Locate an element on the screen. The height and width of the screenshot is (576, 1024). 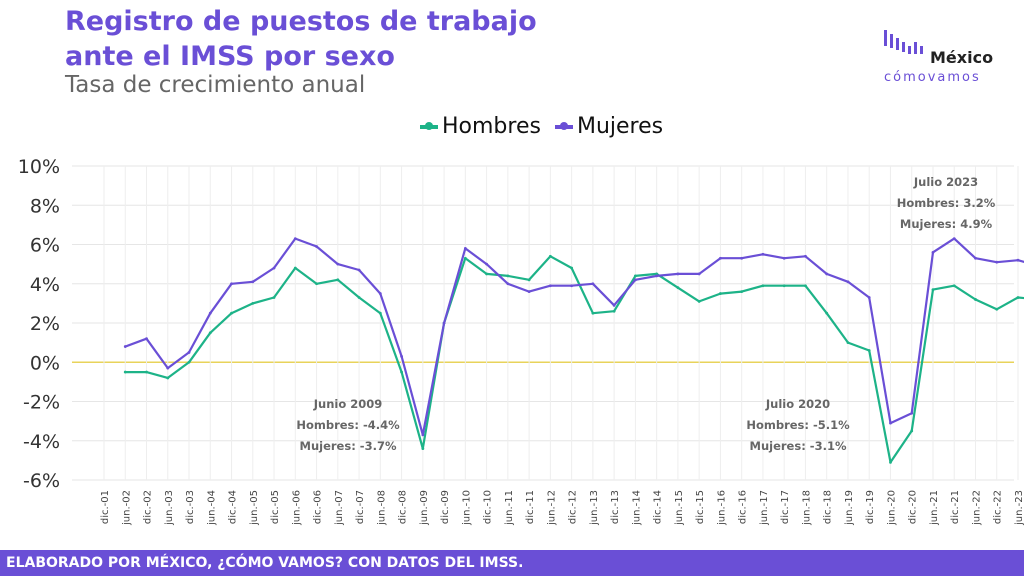
y-tick-label: 2% is located at coordinates (45, 324).